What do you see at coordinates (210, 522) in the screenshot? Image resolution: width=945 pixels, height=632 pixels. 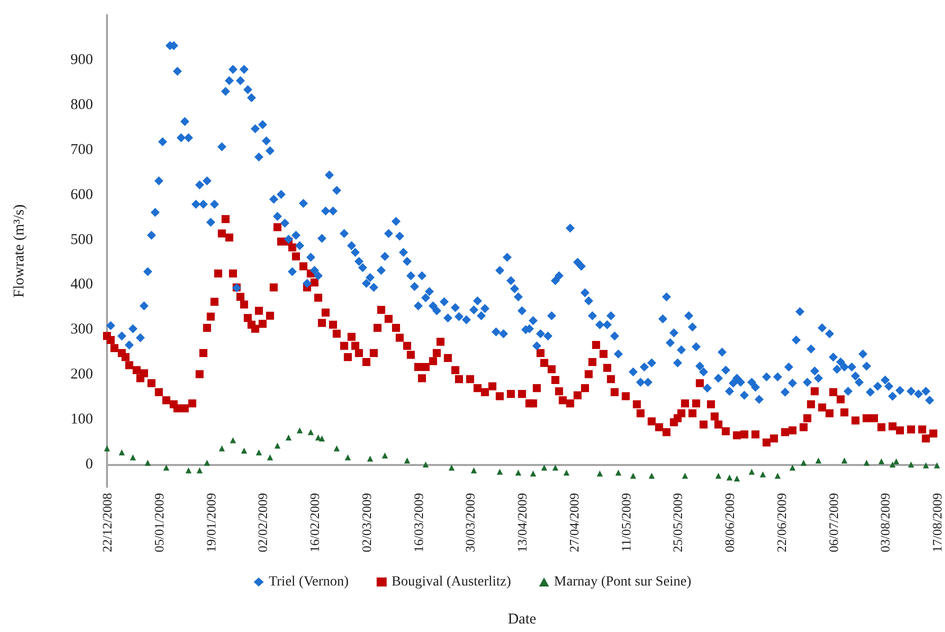 I see `x-tick-label: 19/01/2009` at bounding box center [210, 522].